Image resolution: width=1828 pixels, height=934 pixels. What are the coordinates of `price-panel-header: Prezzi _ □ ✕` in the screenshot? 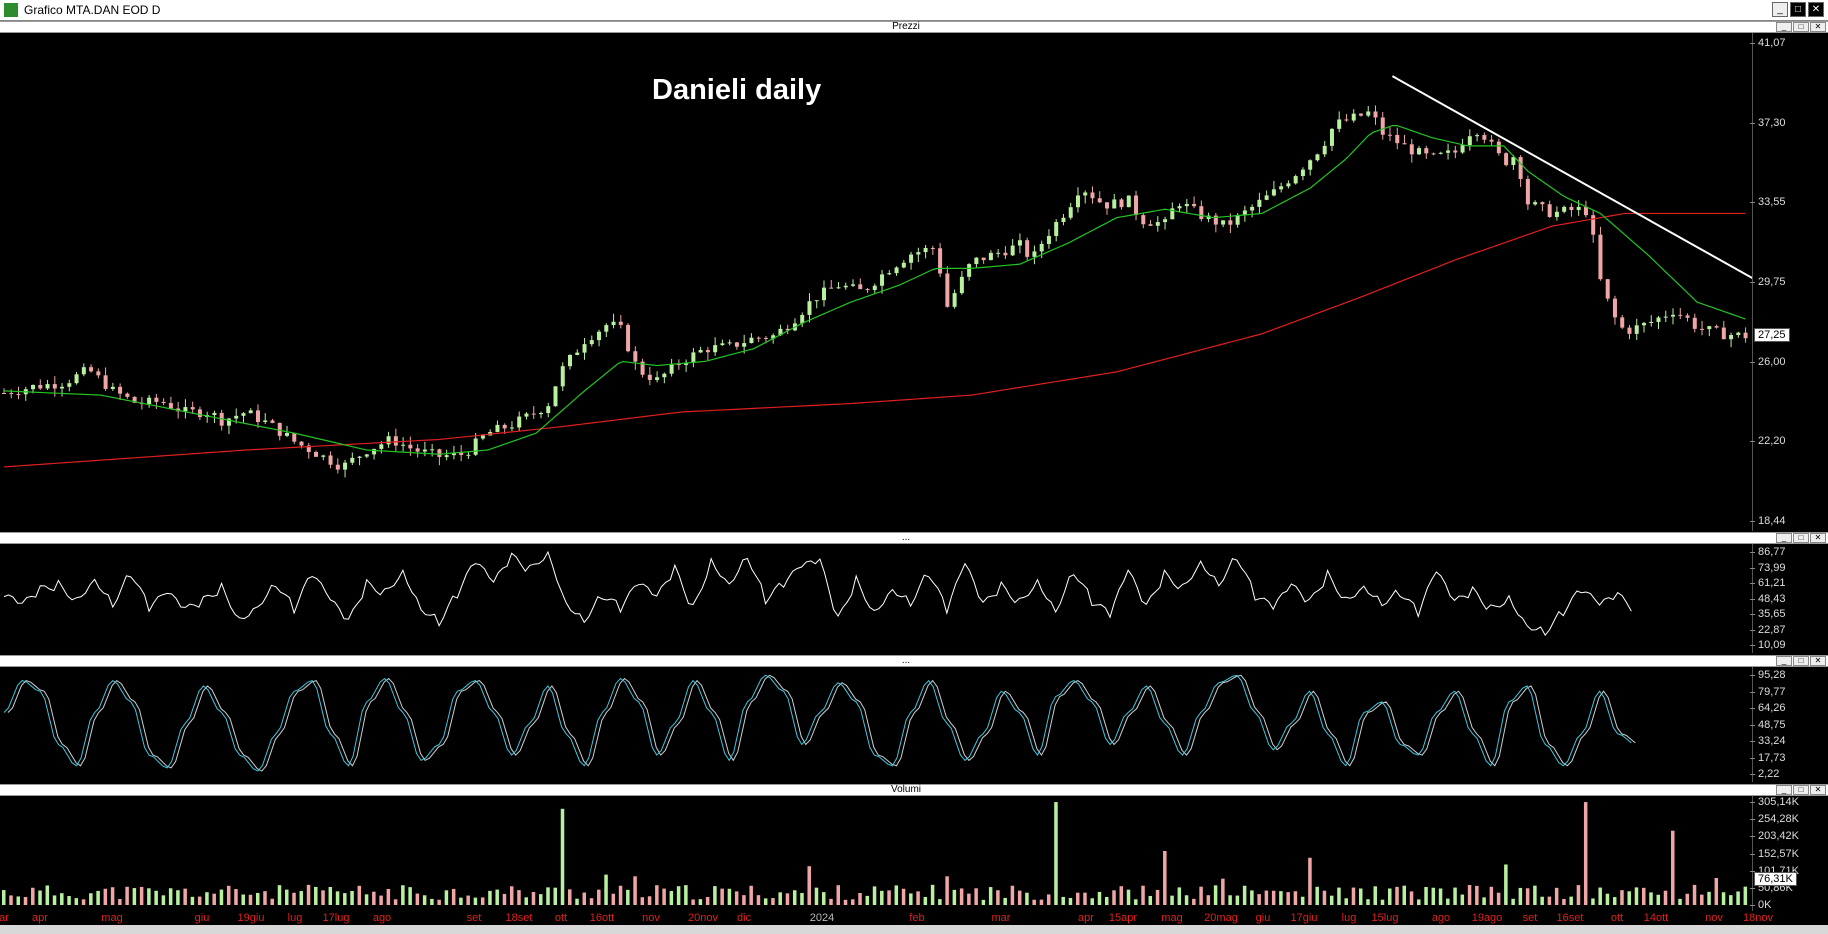 It's located at (914, 27).